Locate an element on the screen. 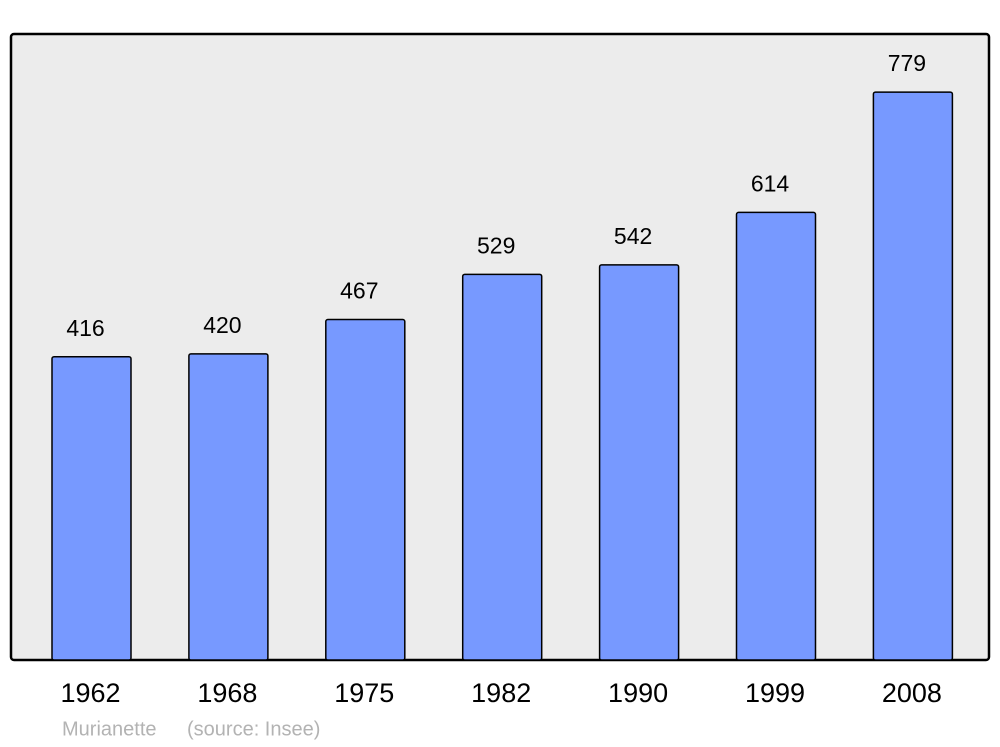 Image resolution: width=1000 pixels, height=747 pixels. x-tick-label: 1982 is located at coordinates (501, 693).